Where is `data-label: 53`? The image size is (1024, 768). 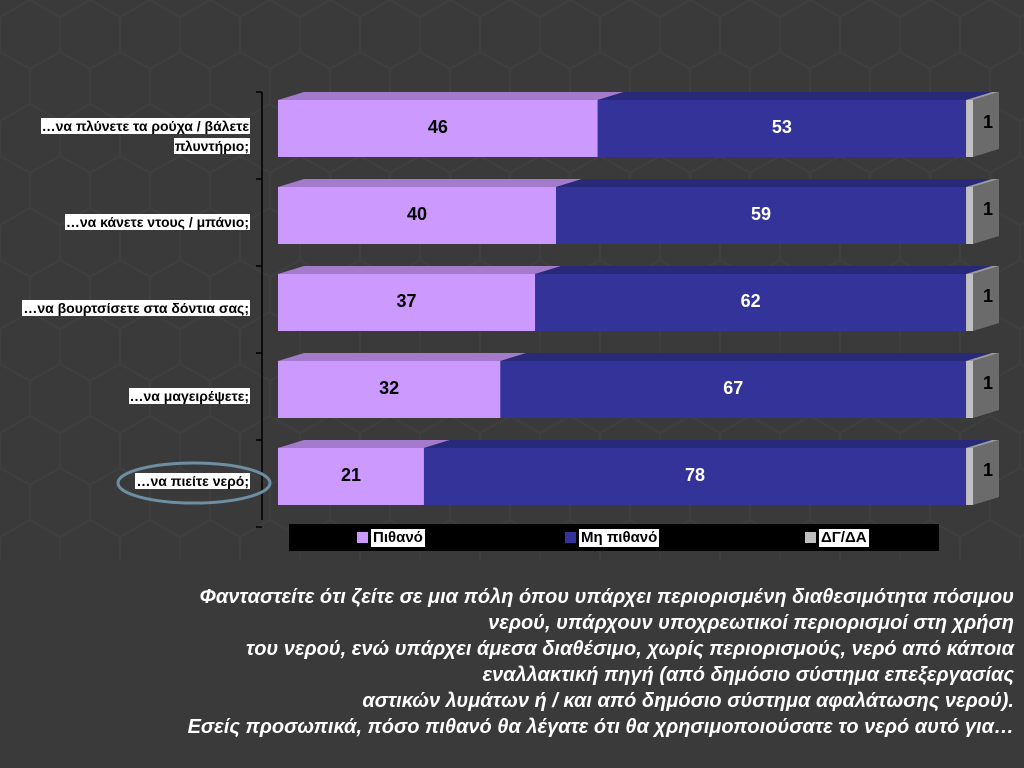 data-label: 53 is located at coordinates (782, 127).